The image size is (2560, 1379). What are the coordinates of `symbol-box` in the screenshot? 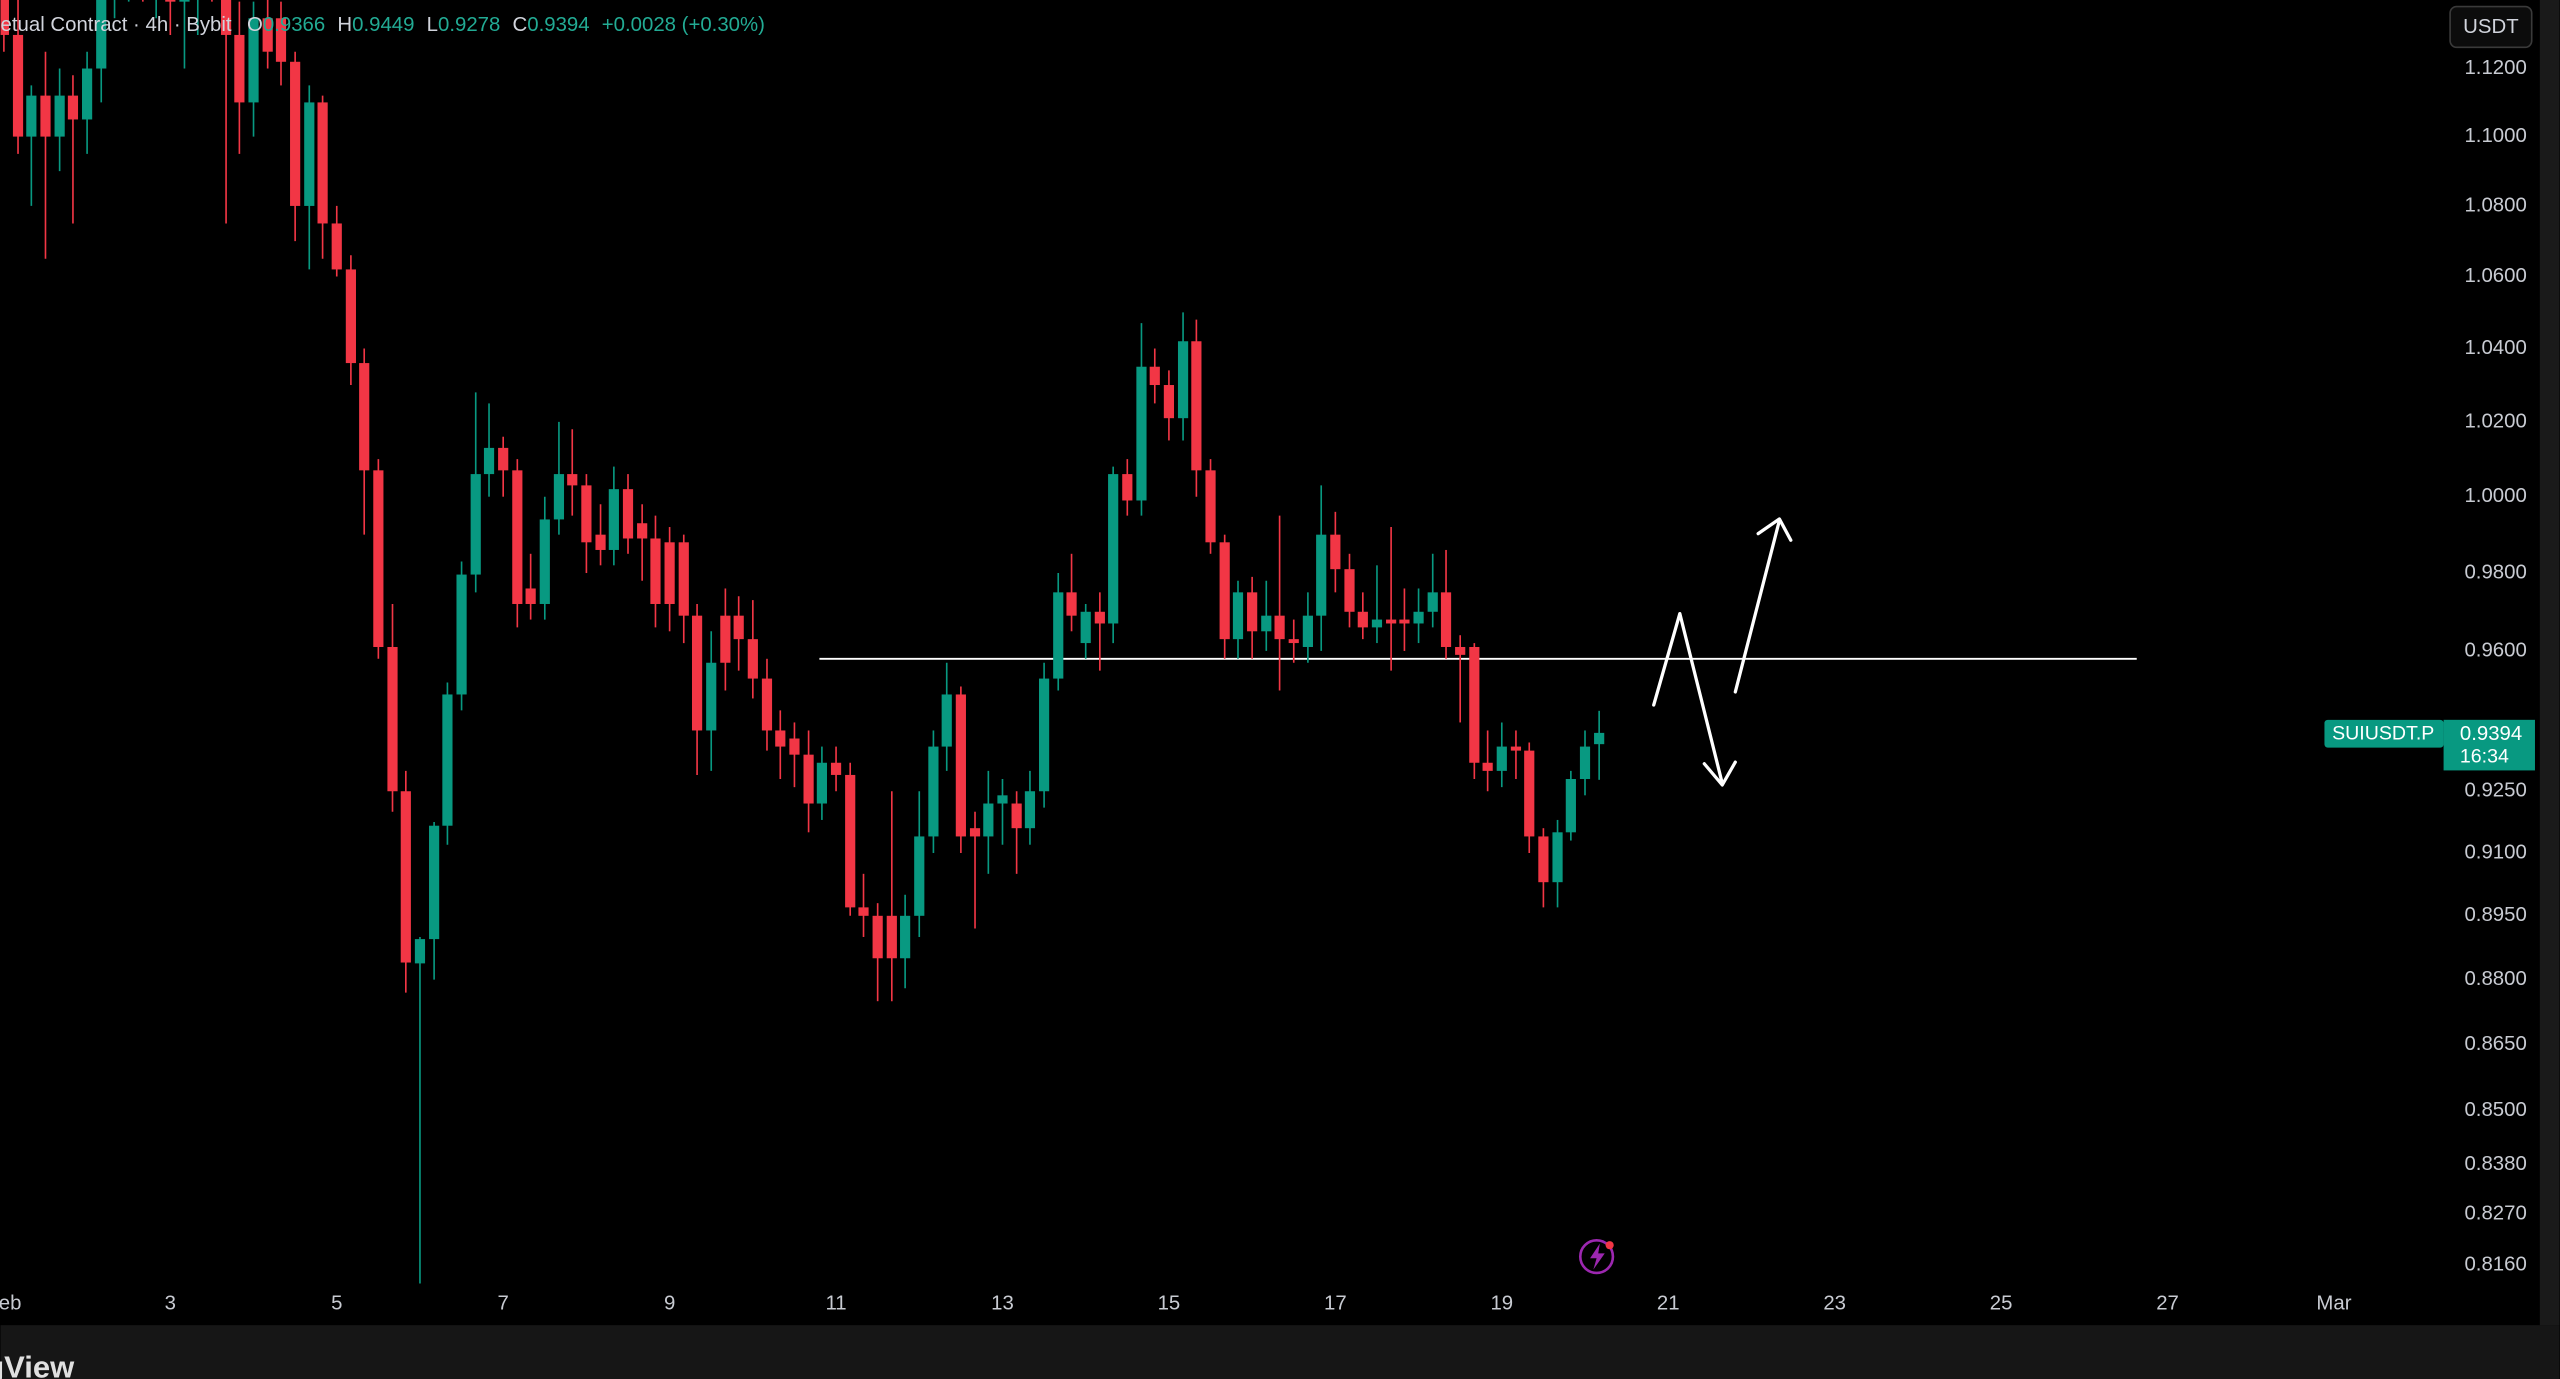 It's located at (2384, 733).